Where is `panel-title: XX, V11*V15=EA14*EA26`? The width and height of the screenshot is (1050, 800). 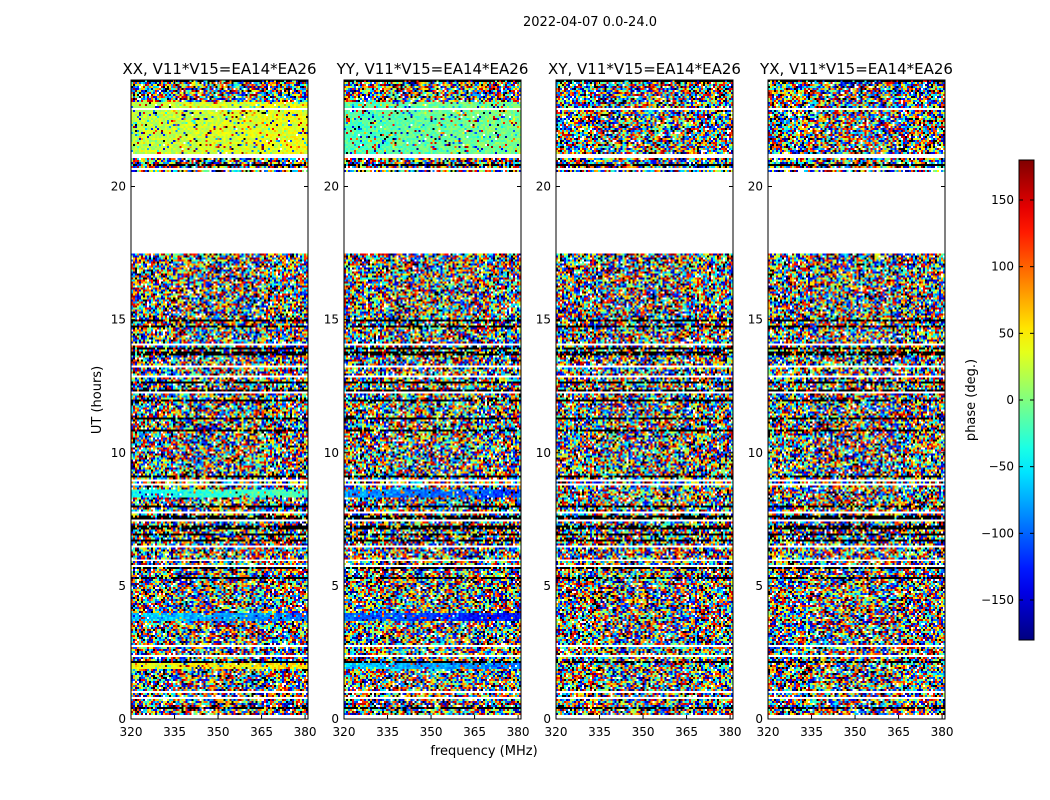 panel-title: XX, V11*V15=EA14*EA26 is located at coordinates (219, 69).